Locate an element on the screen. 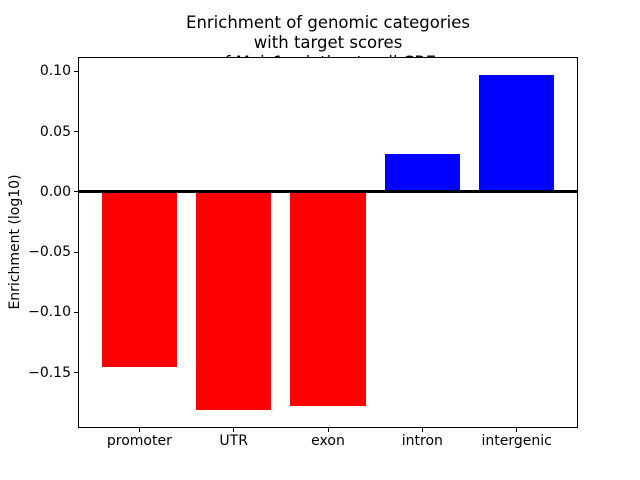 The width and height of the screenshot is (640, 480). bar-utr is located at coordinates (233, 301).